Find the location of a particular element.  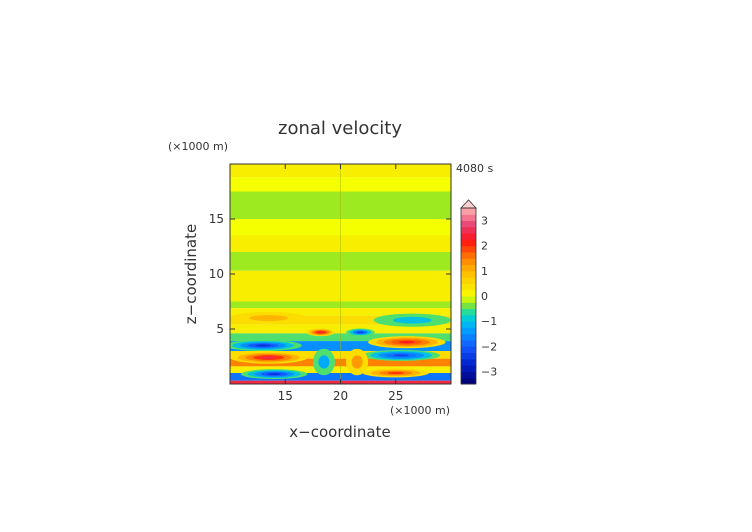

colorbar-tick-label: −2 is located at coordinates (489, 346).